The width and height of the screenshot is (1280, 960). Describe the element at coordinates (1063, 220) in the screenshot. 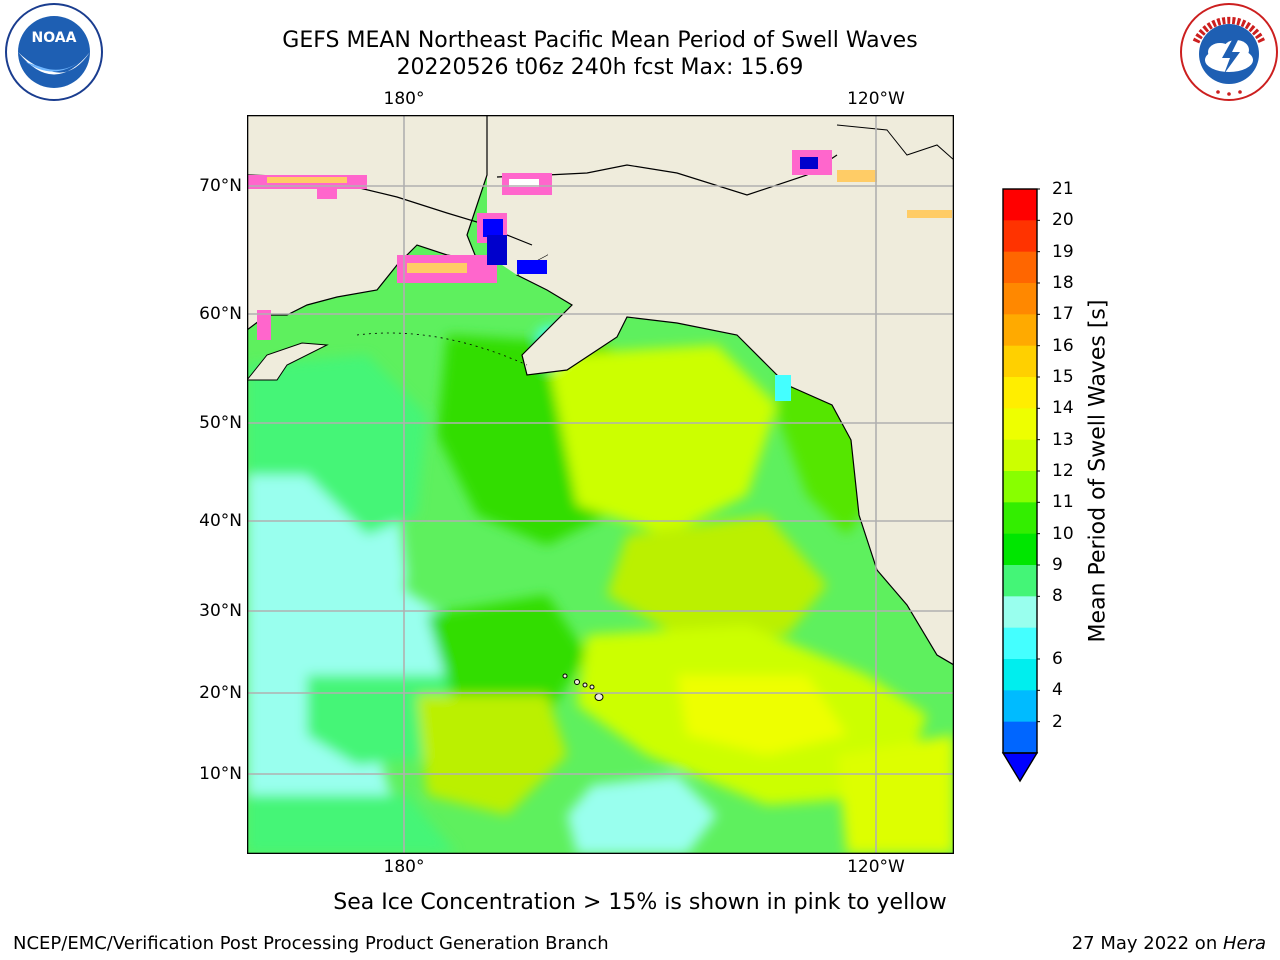

I see `colorbar-tick-label: 20` at that location.